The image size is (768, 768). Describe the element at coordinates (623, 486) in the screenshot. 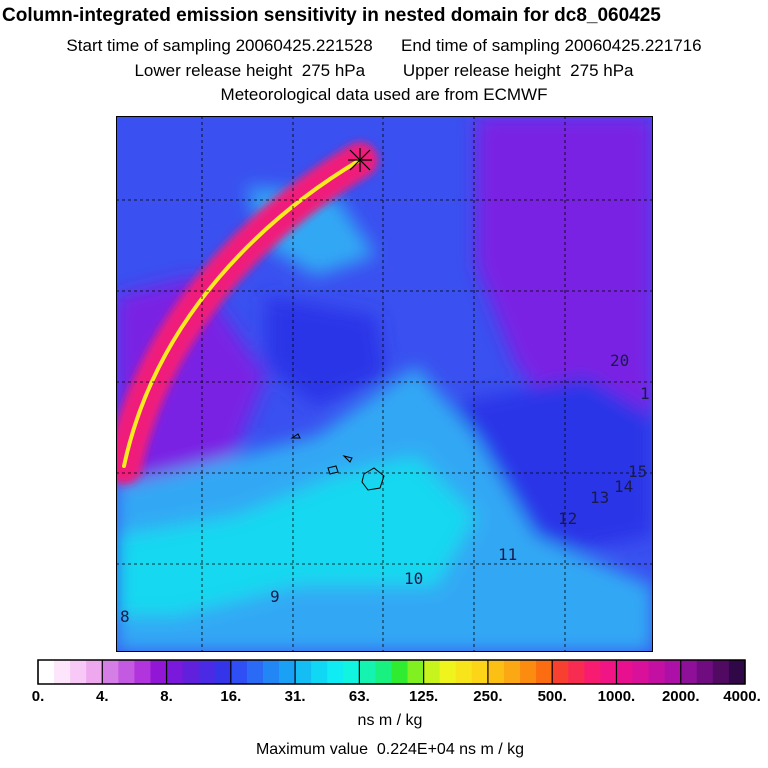

I see `contour-label: 14` at that location.